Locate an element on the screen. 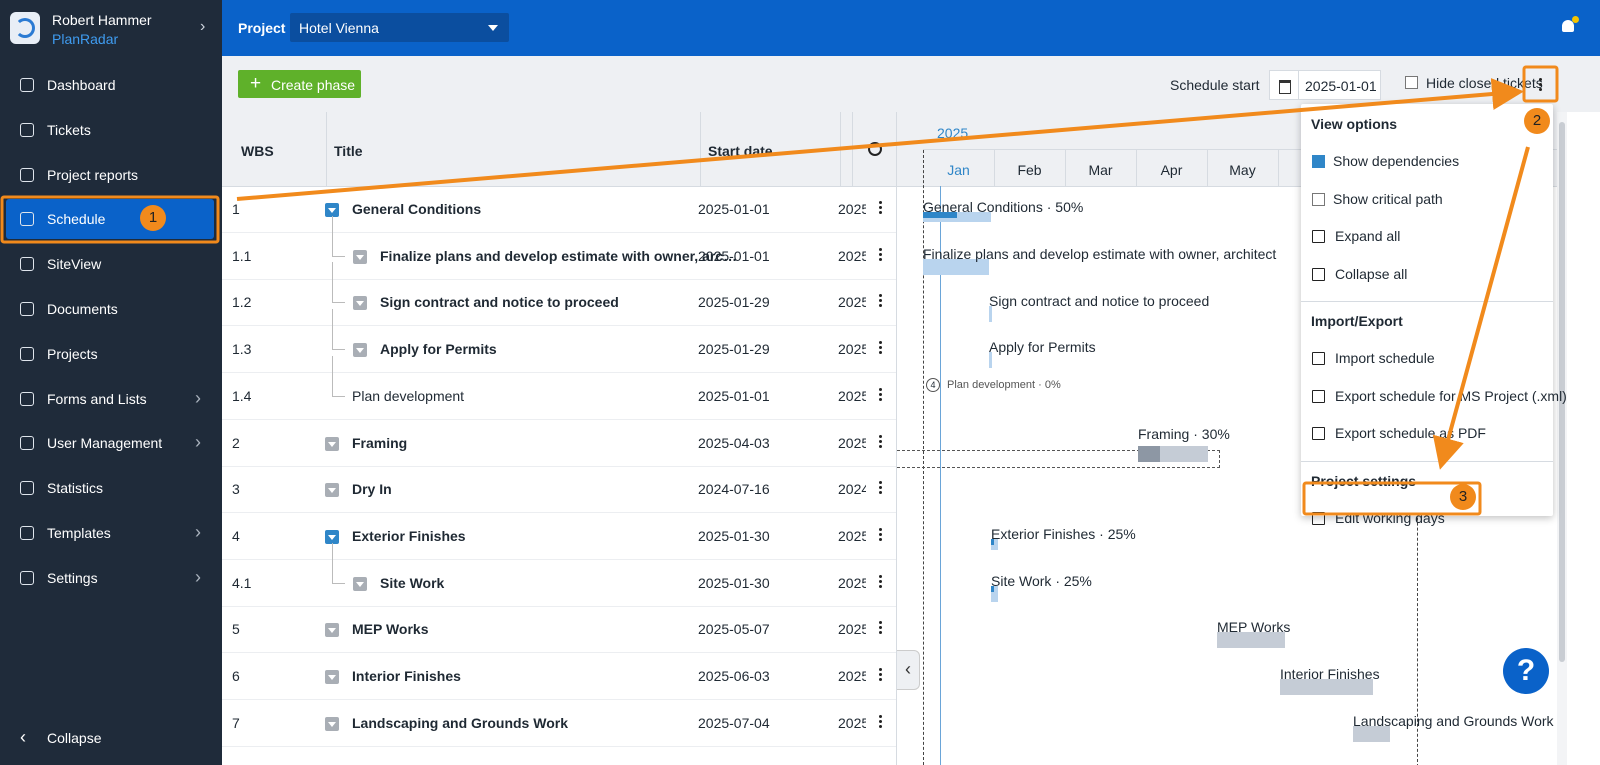  wbs: 5 is located at coordinates (236, 629).